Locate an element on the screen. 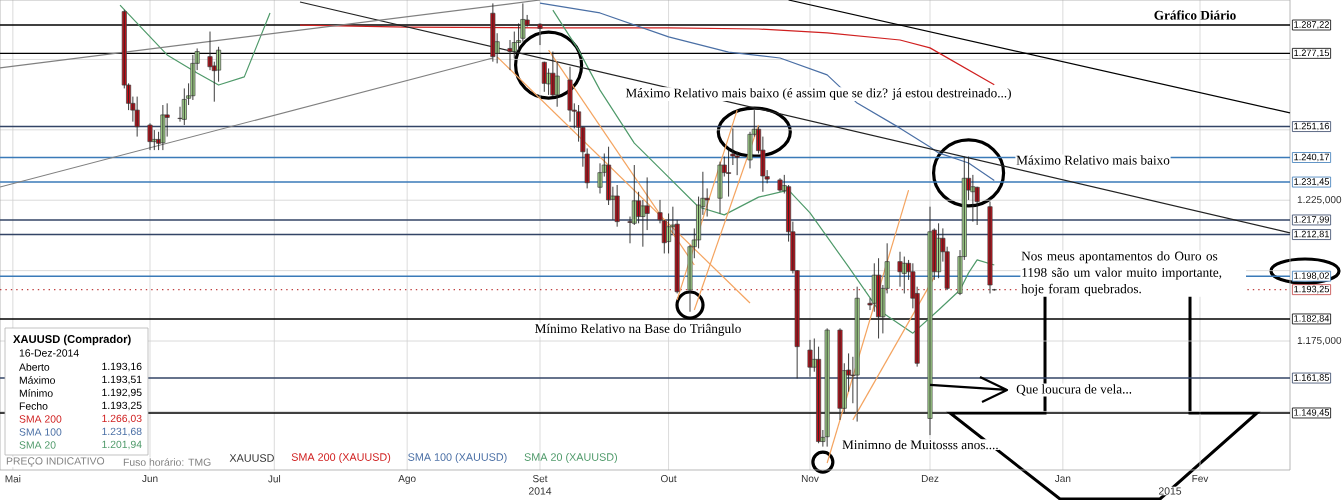 This screenshot has width=1343, height=500. annotation: 1.231,68 is located at coordinates (122, 432).